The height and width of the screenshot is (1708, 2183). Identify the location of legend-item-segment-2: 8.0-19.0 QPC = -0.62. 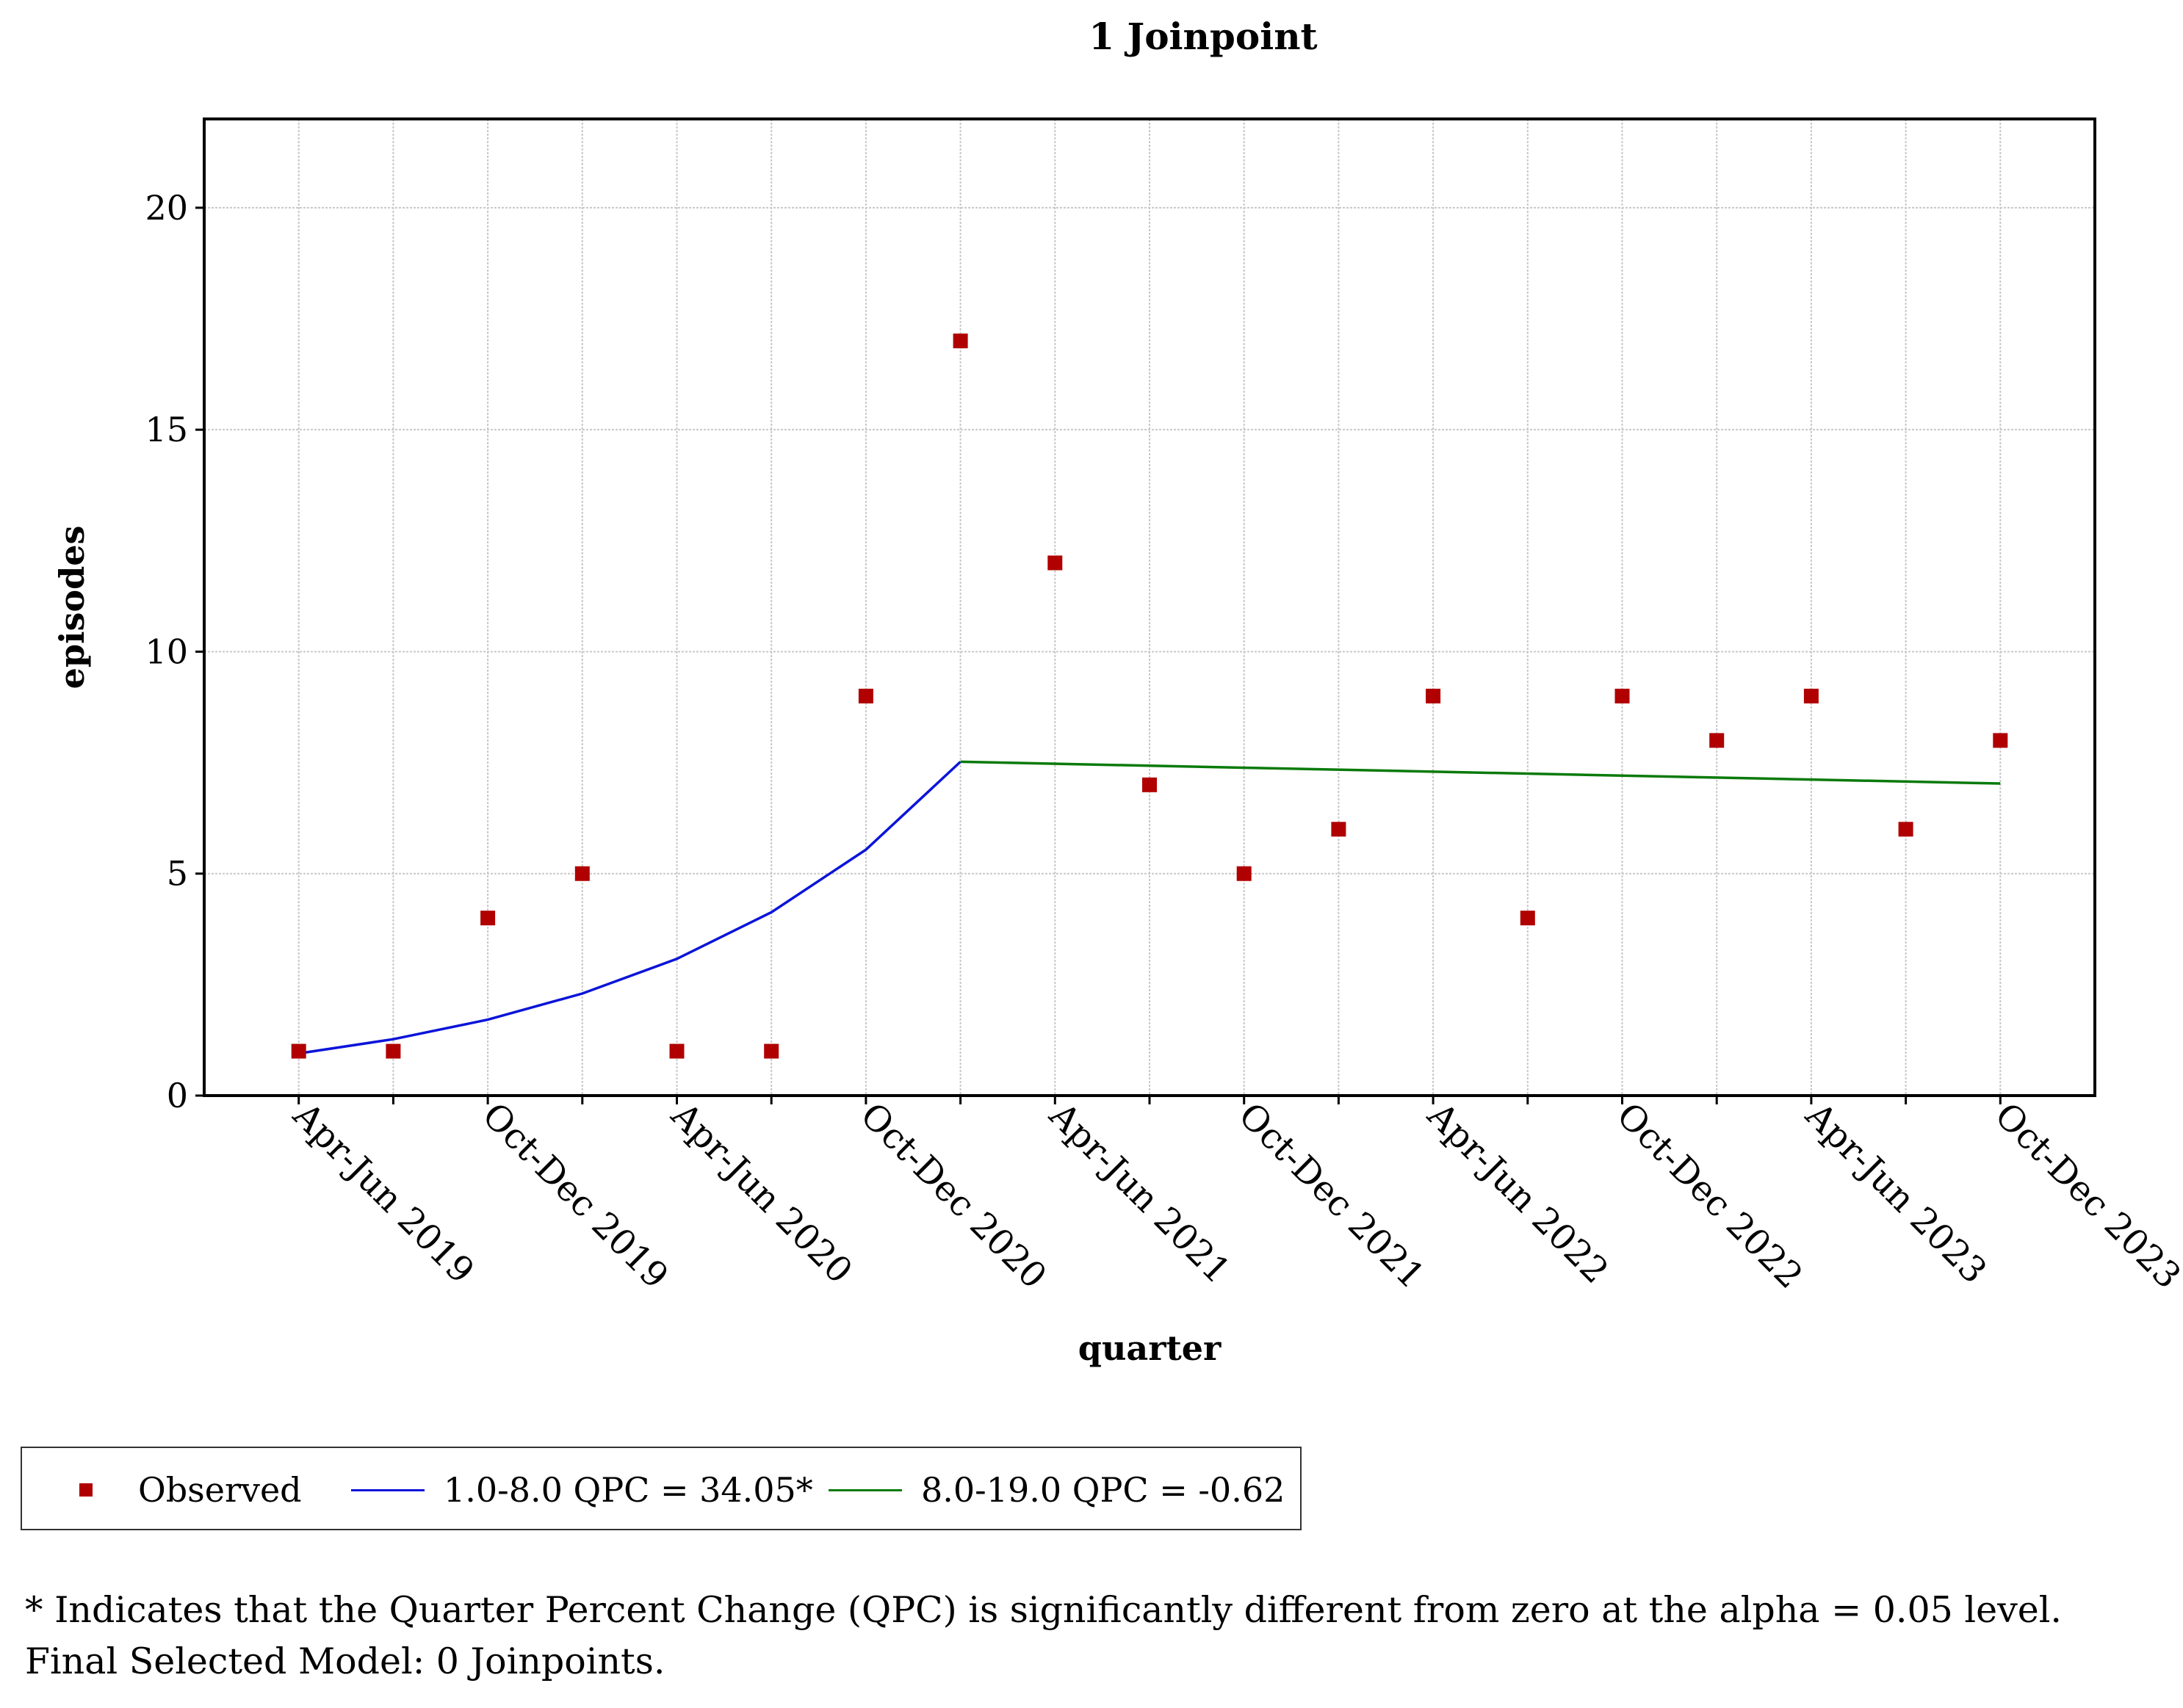
(1057, 1490).